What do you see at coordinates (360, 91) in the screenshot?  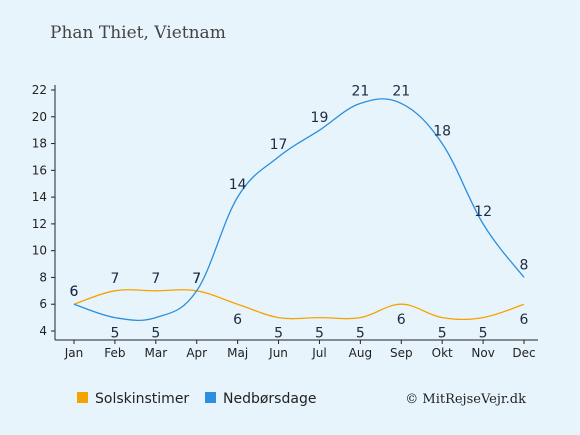 I see `data-label-nedborsdage-aug: 21` at bounding box center [360, 91].